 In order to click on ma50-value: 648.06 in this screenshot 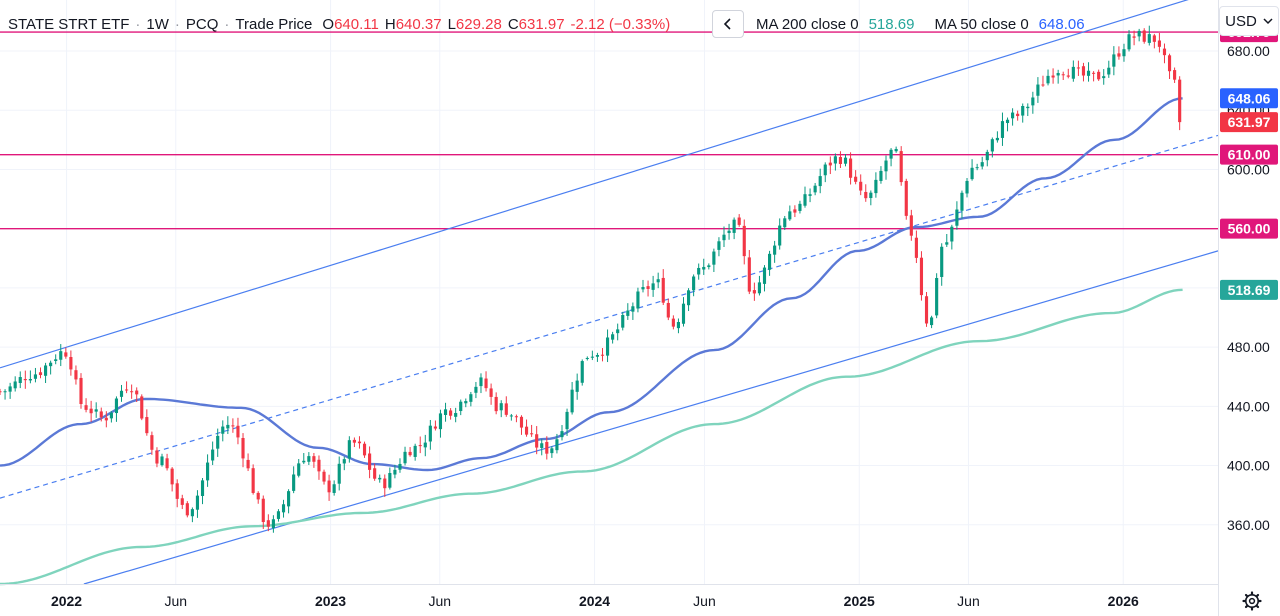, I will do `click(1061, 24)`.